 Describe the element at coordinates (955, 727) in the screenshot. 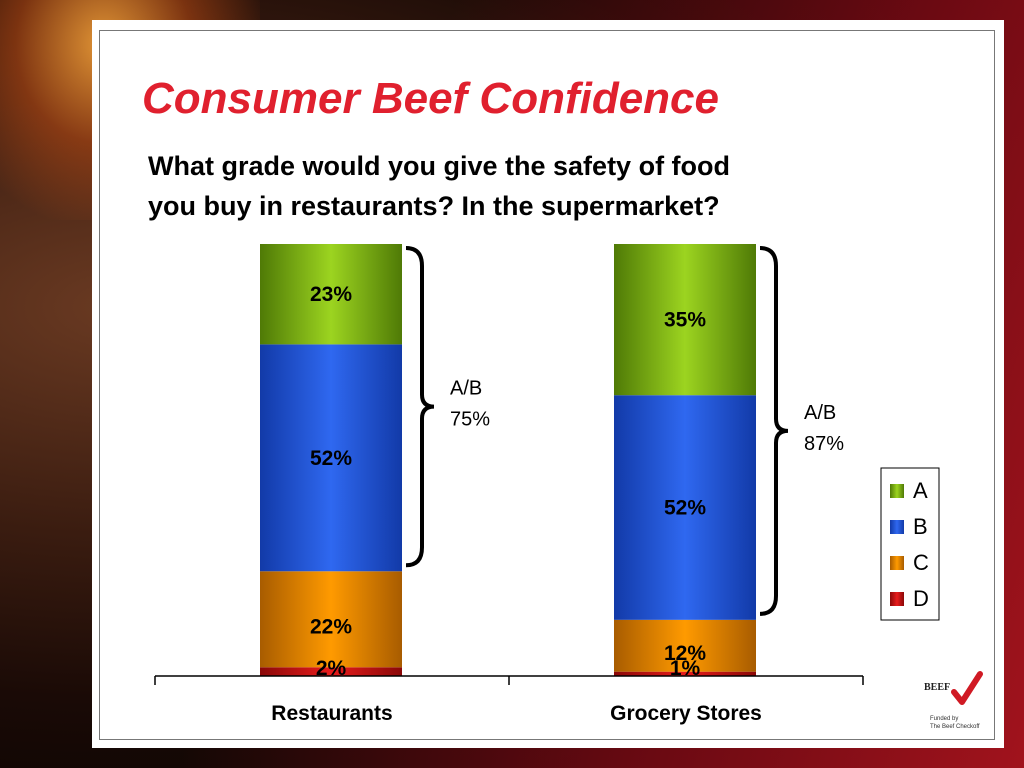

I see `logo-line-2: The Beef Checkoff` at that location.